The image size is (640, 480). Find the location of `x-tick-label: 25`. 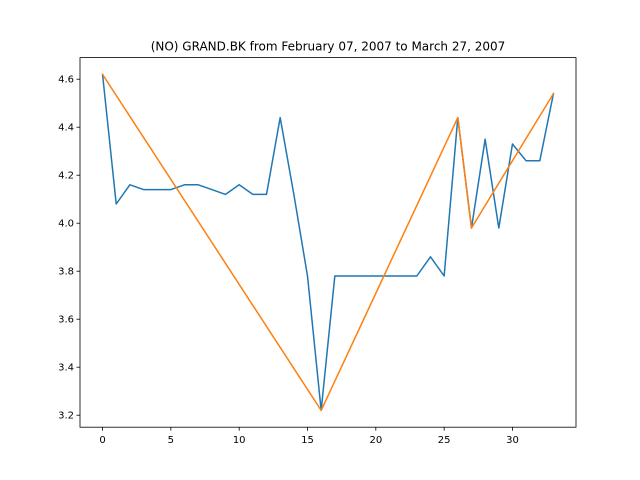

x-tick-label: 25 is located at coordinates (444, 440).